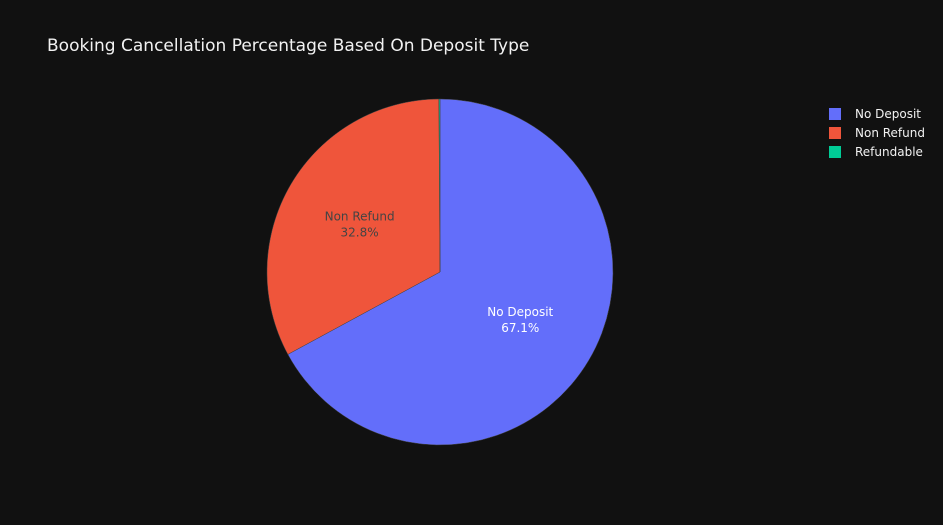 The image size is (943, 525). I want to click on legend: No Deposit Non Refund Refundable, so click(877, 133).